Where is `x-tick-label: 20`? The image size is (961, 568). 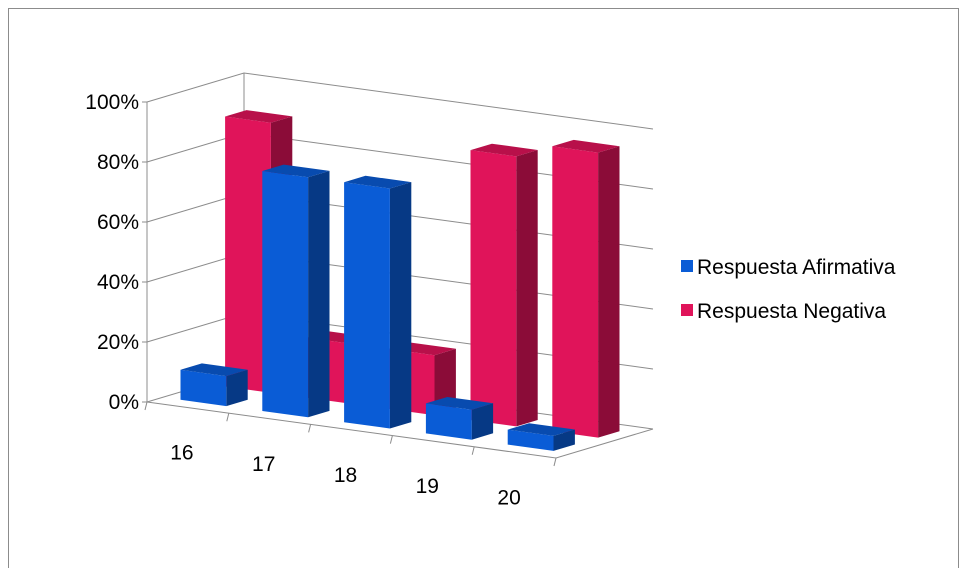
x-tick-label: 20 is located at coordinates (508, 497).